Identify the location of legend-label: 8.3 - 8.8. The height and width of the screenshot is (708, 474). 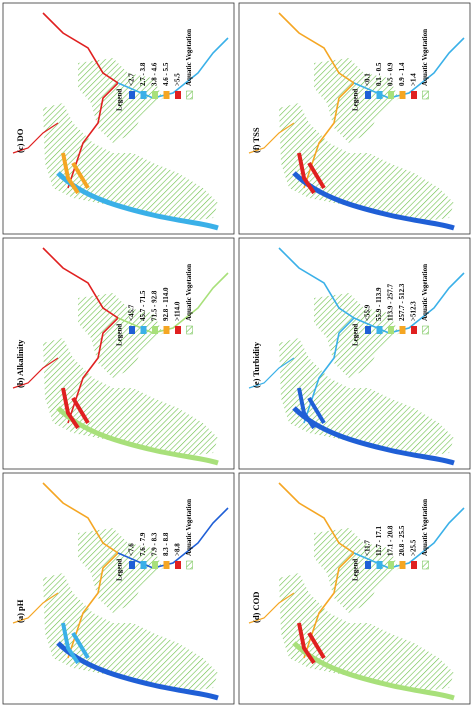
(166, 544).